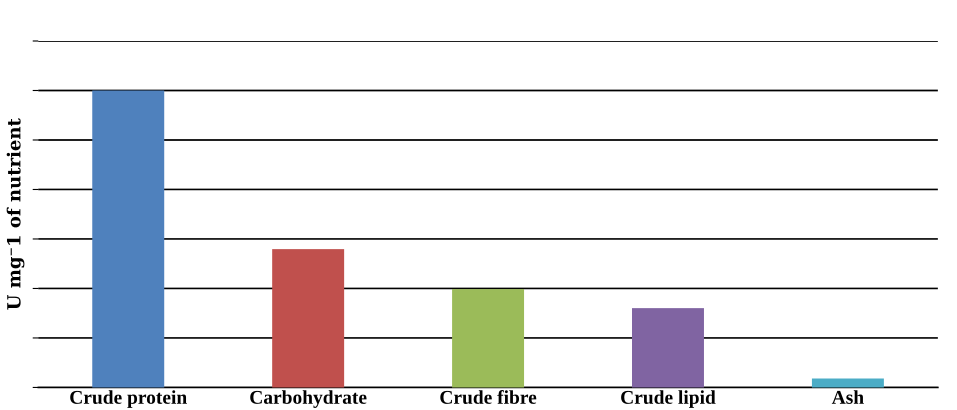 Image resolution: width=957 pixels, height=410 pixels. I want to click on x-tick-label: Carbohydrate, so click(308, 399).